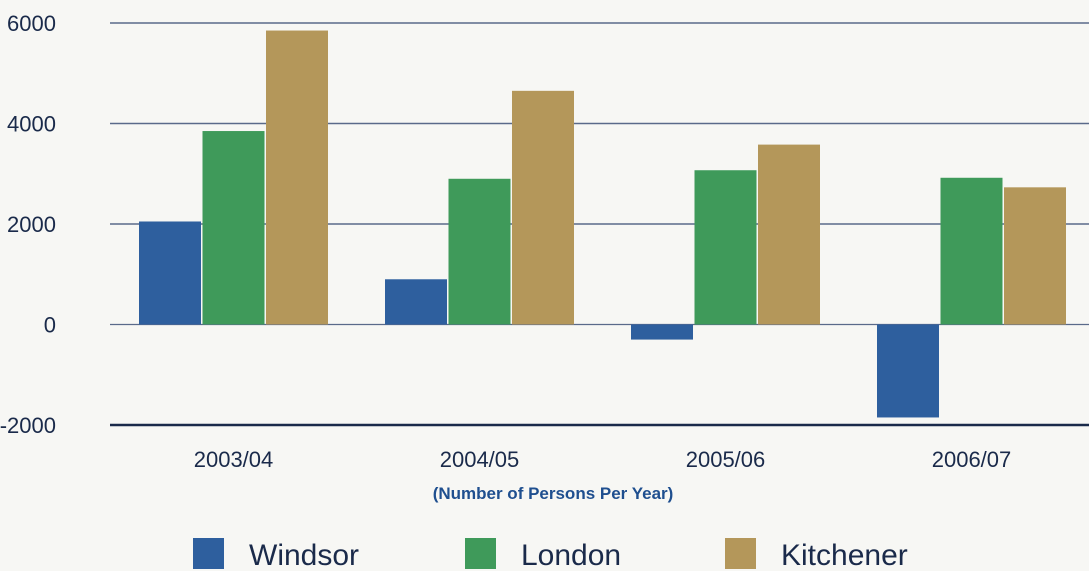 The image size is (1089, 571). What do you see at coordinates (304, 555) in the screenshot?
I see `legend-label: Windsor` at bounding box center [304, 555].